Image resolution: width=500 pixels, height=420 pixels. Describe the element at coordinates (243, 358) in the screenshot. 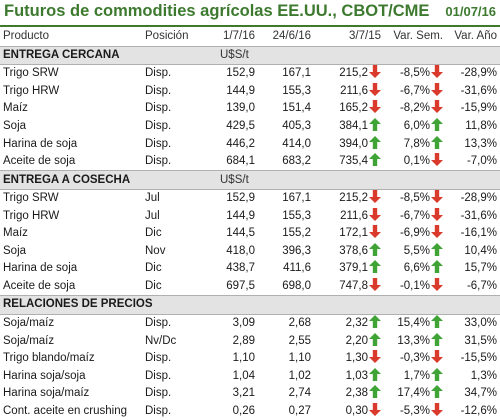

I see `price-date-1-cell: 1,10` at that location.